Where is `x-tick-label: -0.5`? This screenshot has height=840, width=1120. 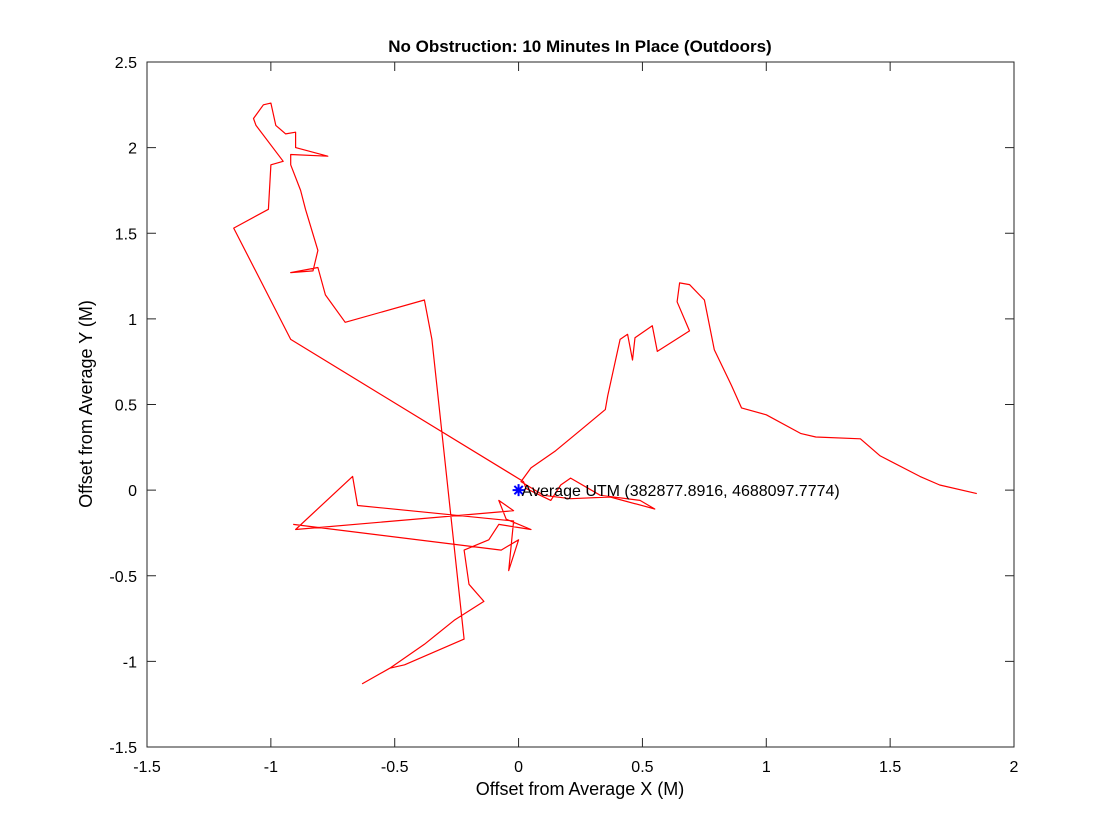
x-tick-label: -0.5 is located at coordinates (395, 767).